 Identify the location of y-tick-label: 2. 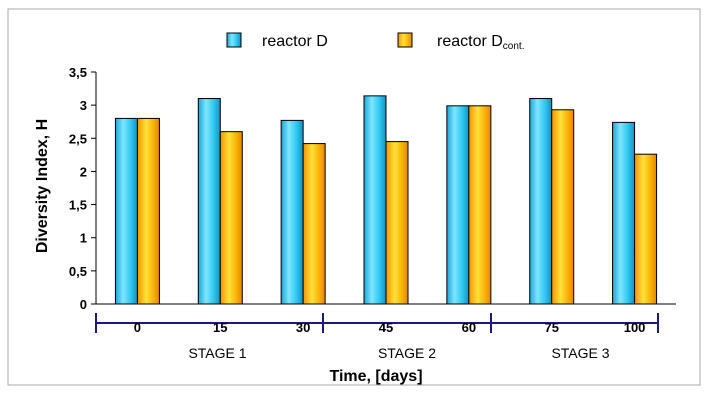
(83, 171).